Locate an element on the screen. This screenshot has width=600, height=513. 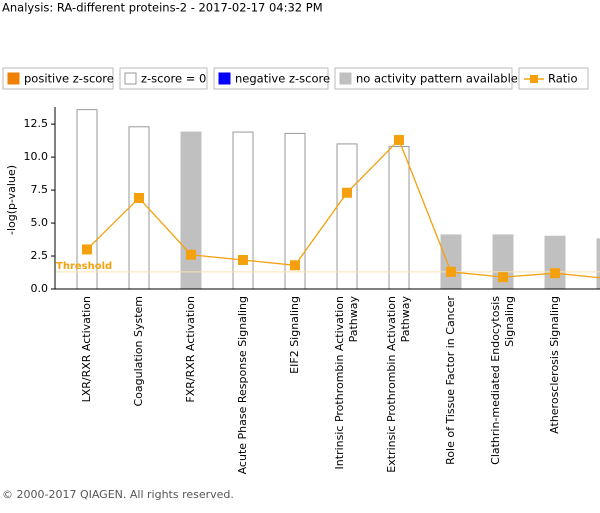
y-tick-label: 0.0 is located at coordinates (40, 288).